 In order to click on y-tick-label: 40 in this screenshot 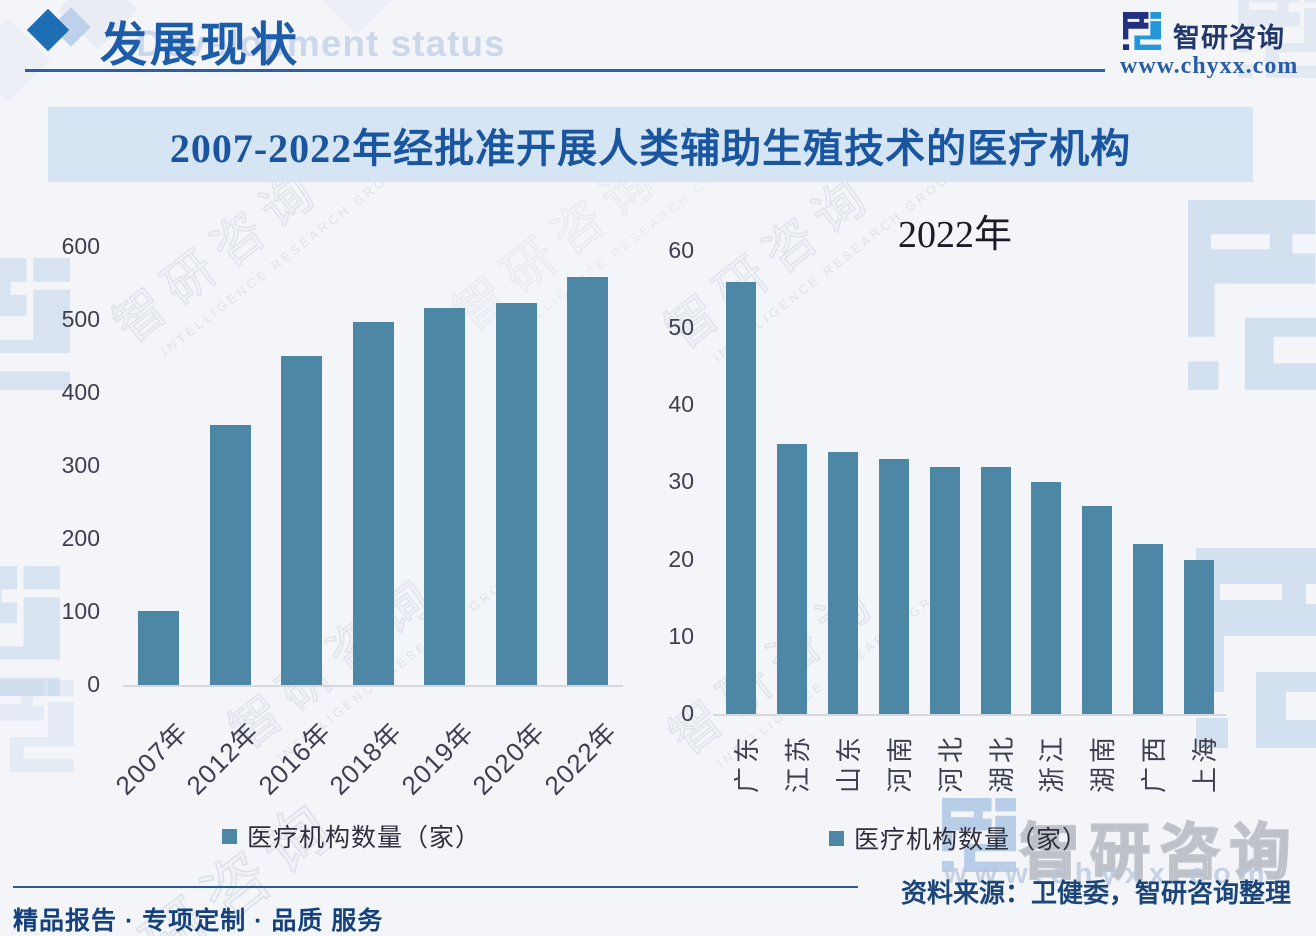, I will do `click(681, 404)`.